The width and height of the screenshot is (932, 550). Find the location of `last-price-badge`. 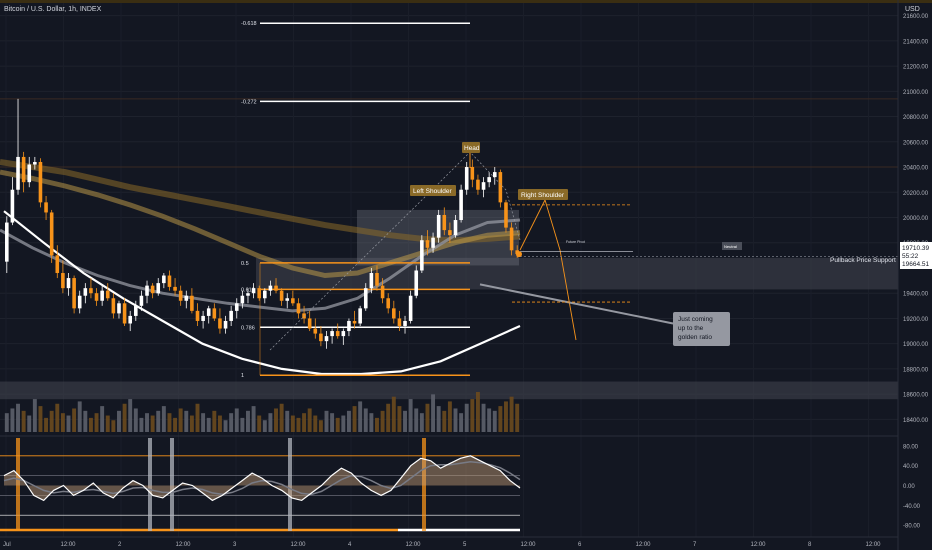

last-price-badge is located at coordinates (916, 255).